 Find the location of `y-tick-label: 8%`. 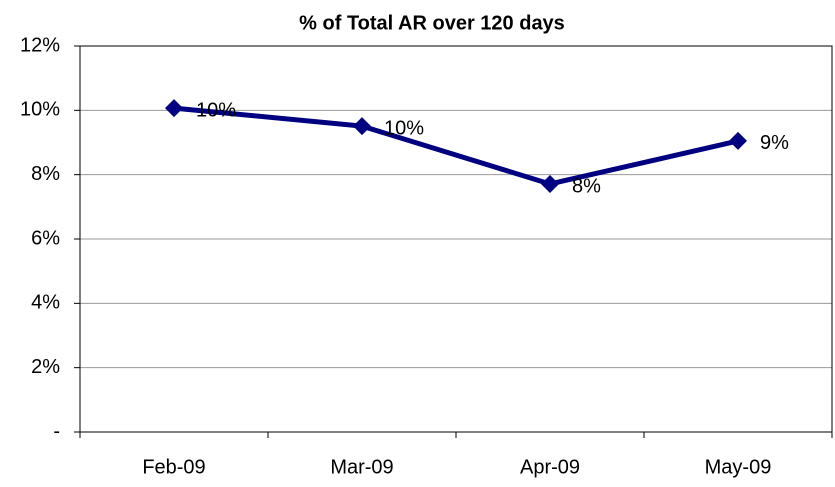

y-tick-label: 8% is located at coordinates (45, 174).